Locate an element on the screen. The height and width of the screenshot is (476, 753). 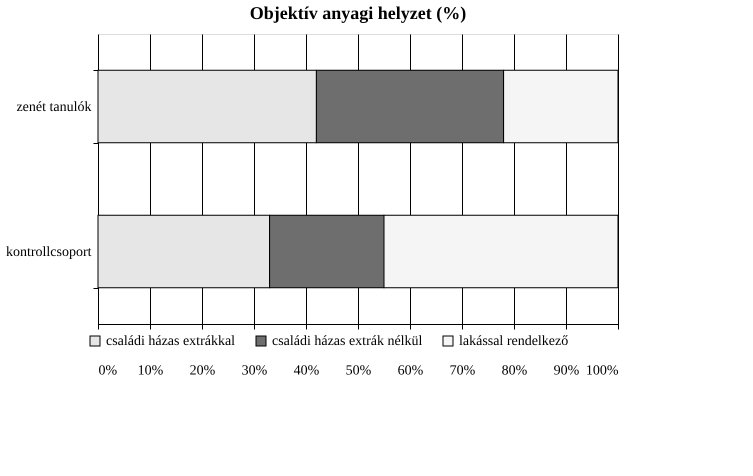
y-tick-label: kontrollcsoport is located at coordinates (49, 252).